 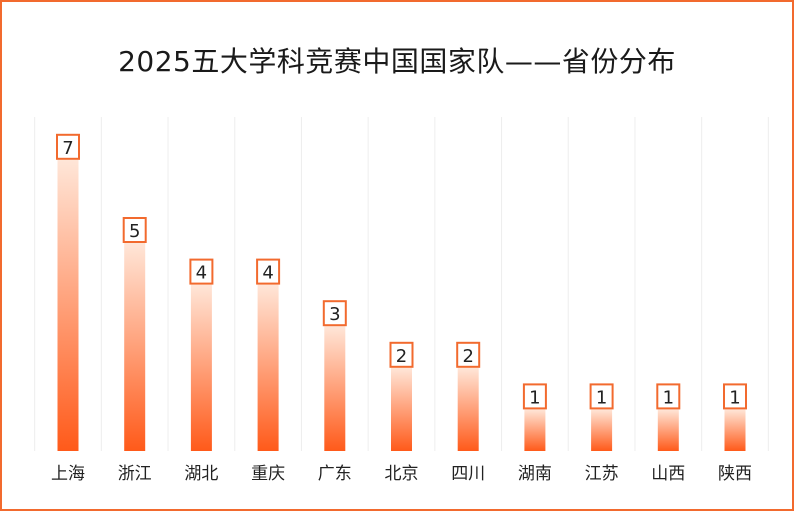 What do you see at coordinates (268, 474) in the screenshot?
I see `x-tick-label: 重庆` at bounding box center [268, 474].